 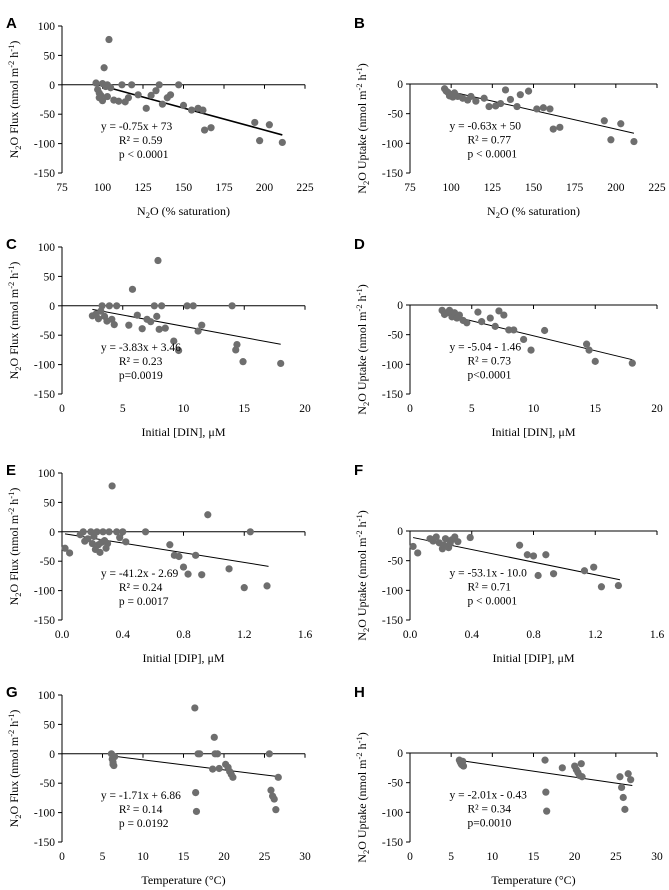 What do you see at coordinates (616, 188) in the screenshot?
I see `x-tick-label: 200` at bounding box center [616, 188].